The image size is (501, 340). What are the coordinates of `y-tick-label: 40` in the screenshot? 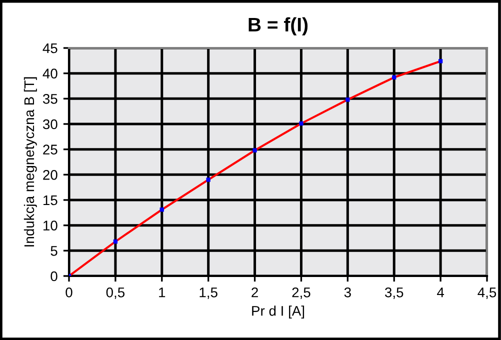 It's located at (50, 73).